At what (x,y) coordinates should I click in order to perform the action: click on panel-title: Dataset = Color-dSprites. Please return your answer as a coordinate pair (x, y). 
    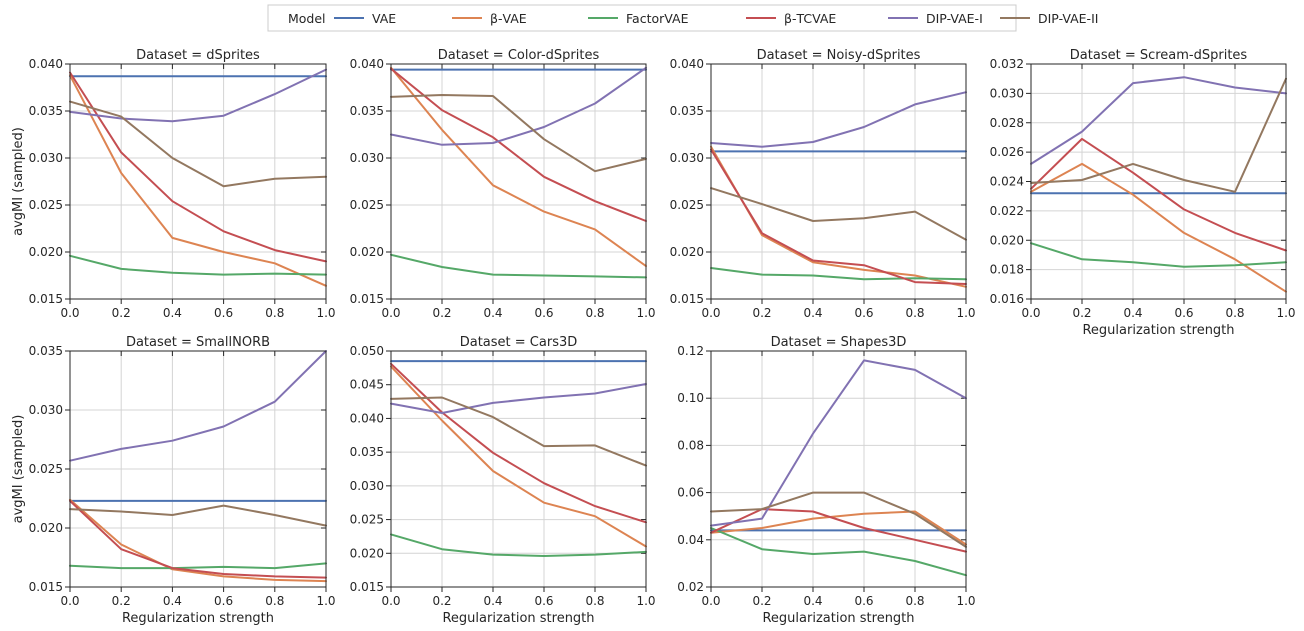
    Looking at the image, I should click on (519, 55).